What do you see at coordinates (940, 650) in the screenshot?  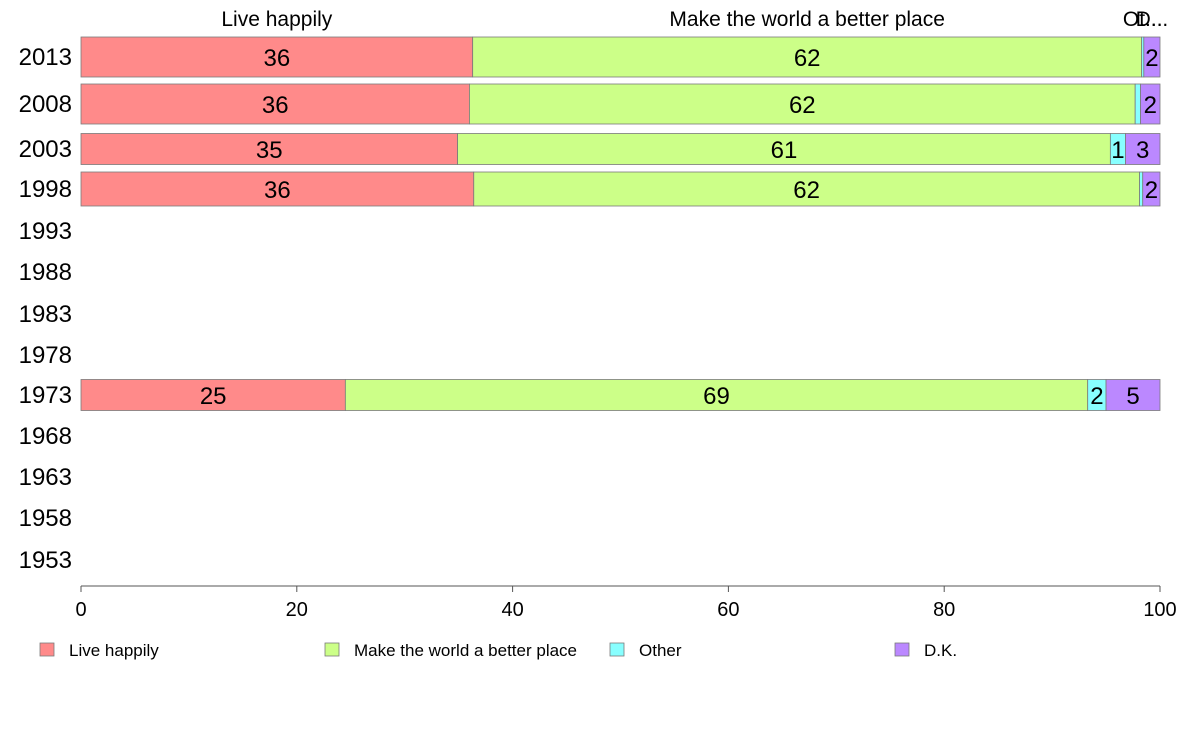 I see `legend-label: D.K.` at bounding box center [940, 650].